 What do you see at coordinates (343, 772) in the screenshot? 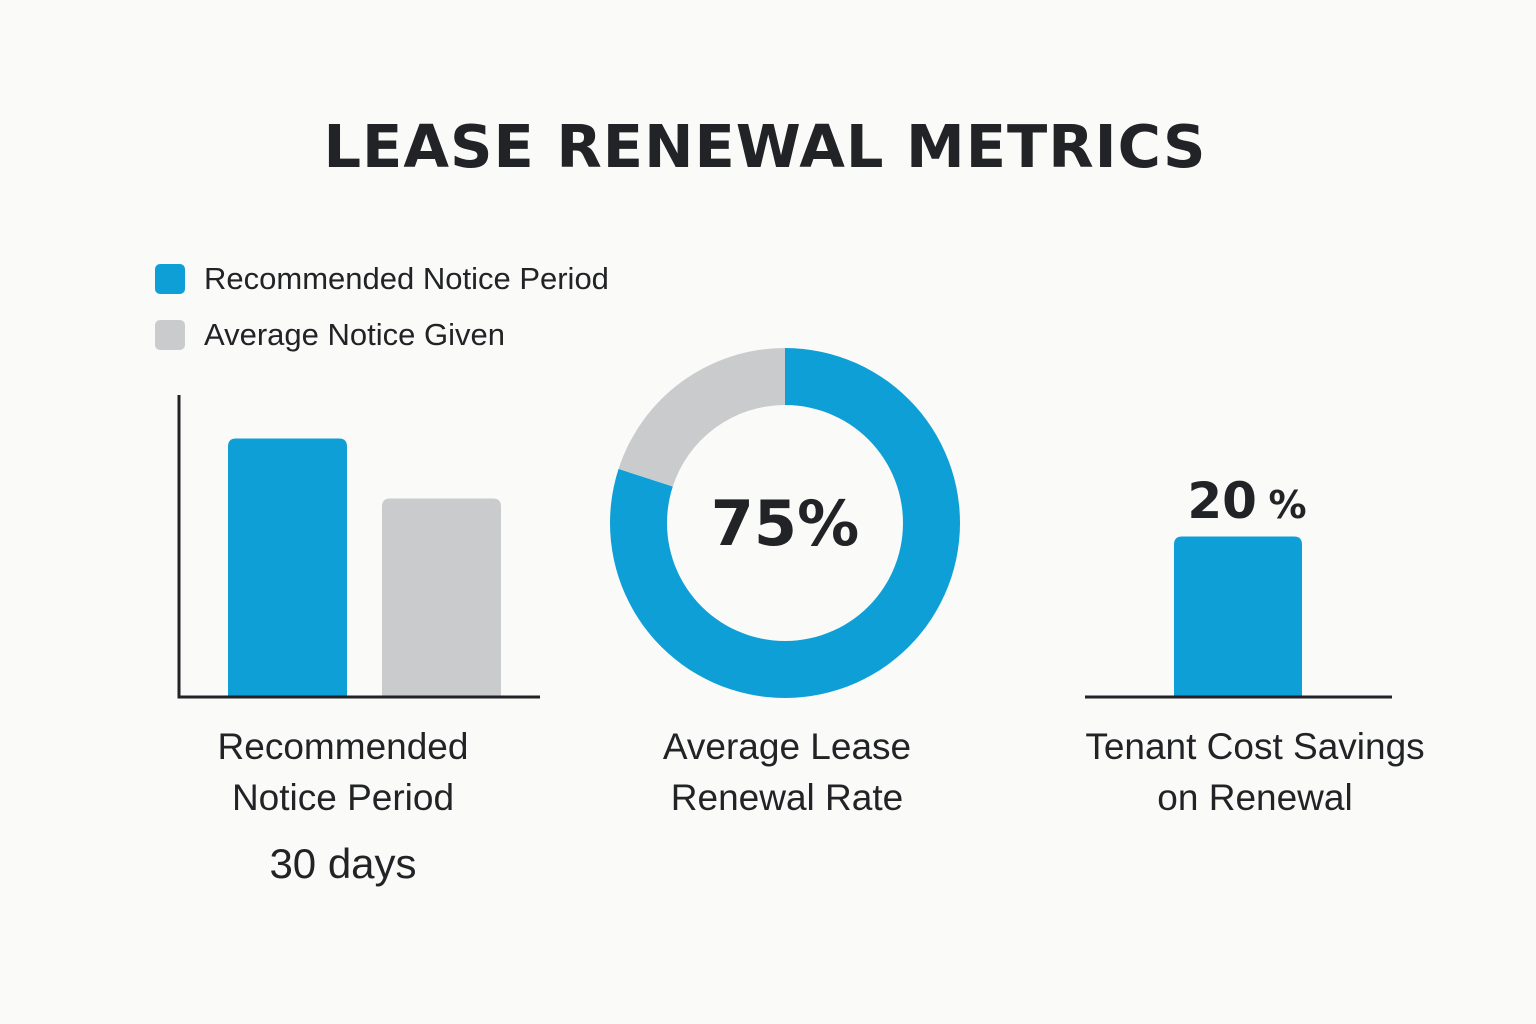
I see `caption-notice-period: Recommended Notice Period` at bounding box center [343, 772].